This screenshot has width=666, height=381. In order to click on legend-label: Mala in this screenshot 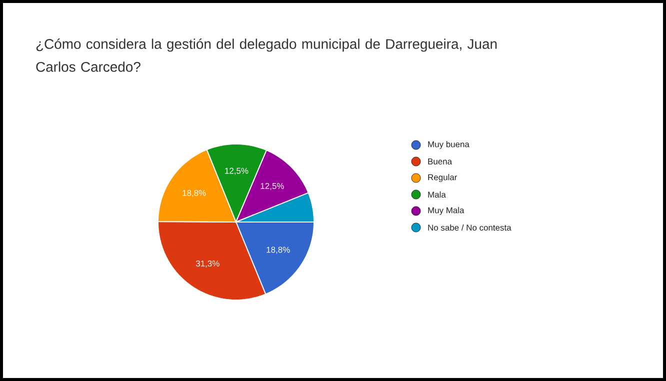, I will do `click(437, 194)`.